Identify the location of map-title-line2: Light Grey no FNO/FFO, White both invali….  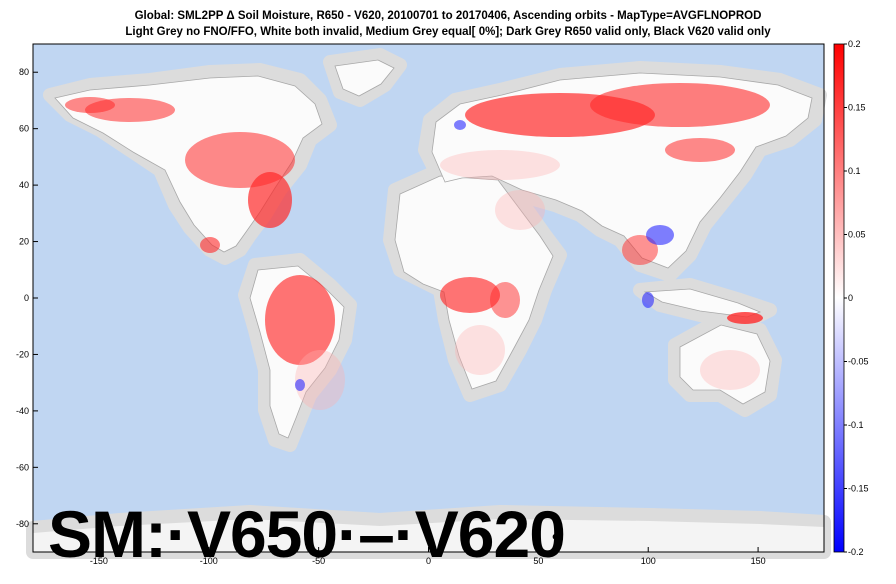
(448, 32).